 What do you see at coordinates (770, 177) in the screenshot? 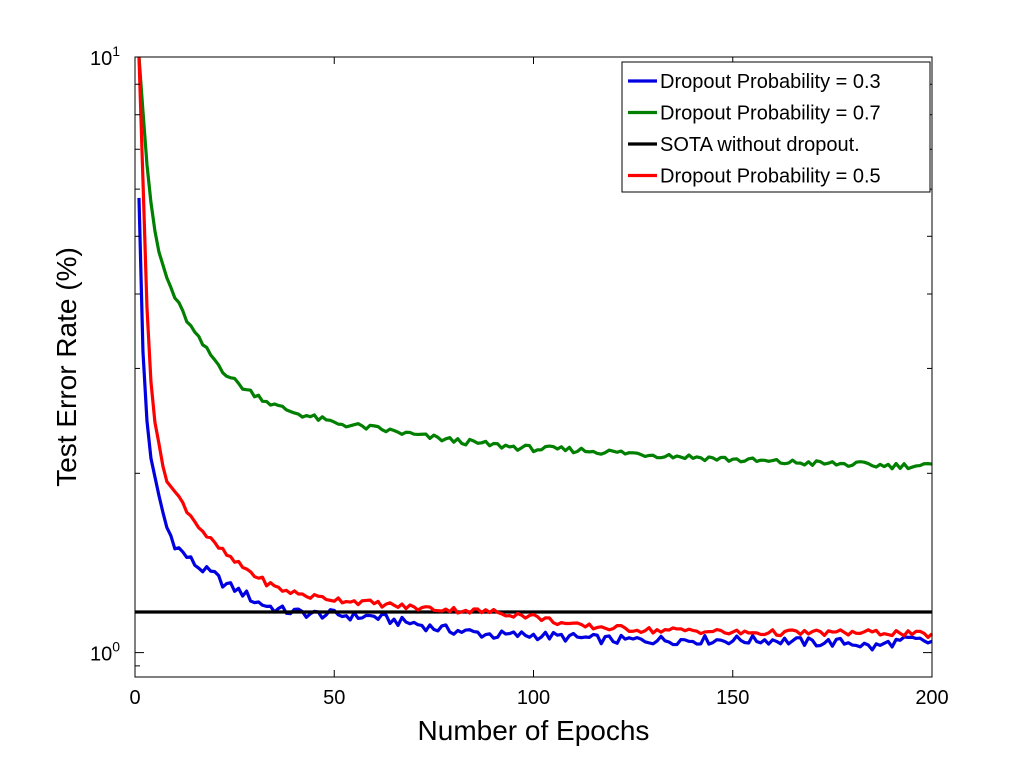
I see `legend-label: Dropout Probability = 0.5` at bounding box center [770, 177].